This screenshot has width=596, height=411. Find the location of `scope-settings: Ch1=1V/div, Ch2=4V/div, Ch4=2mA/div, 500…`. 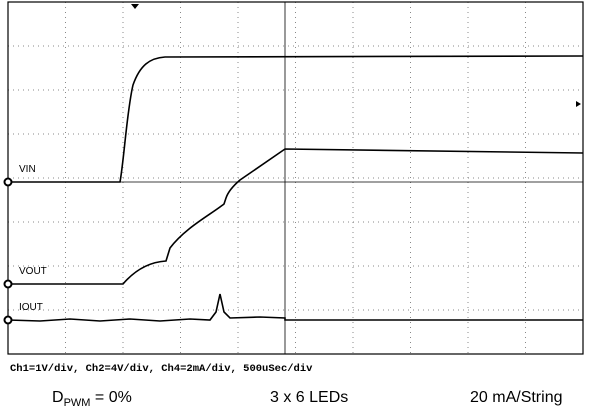

scope-settings: Ch1=1V/div, Ch2=4V/div, Ch4=2mA/div, 500… is located at coordinates (161, 369).